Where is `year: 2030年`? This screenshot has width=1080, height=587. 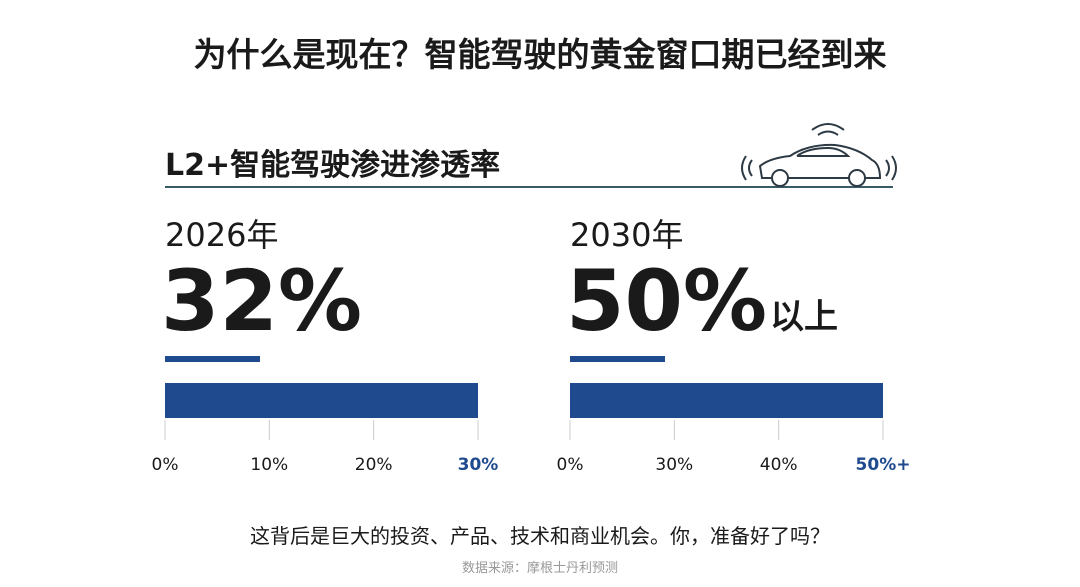
year: 2030年 is located at coordinates (626, 235).